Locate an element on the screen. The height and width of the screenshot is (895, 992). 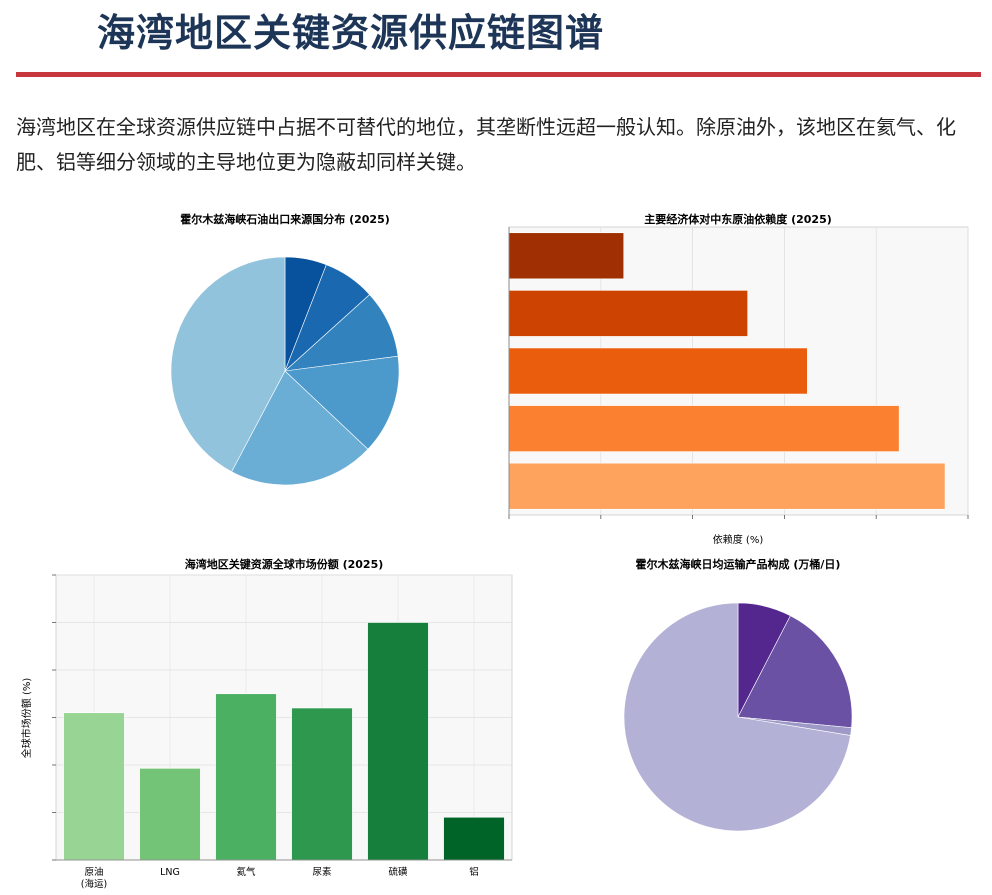
title-divider is located at coordinates (498, 74).